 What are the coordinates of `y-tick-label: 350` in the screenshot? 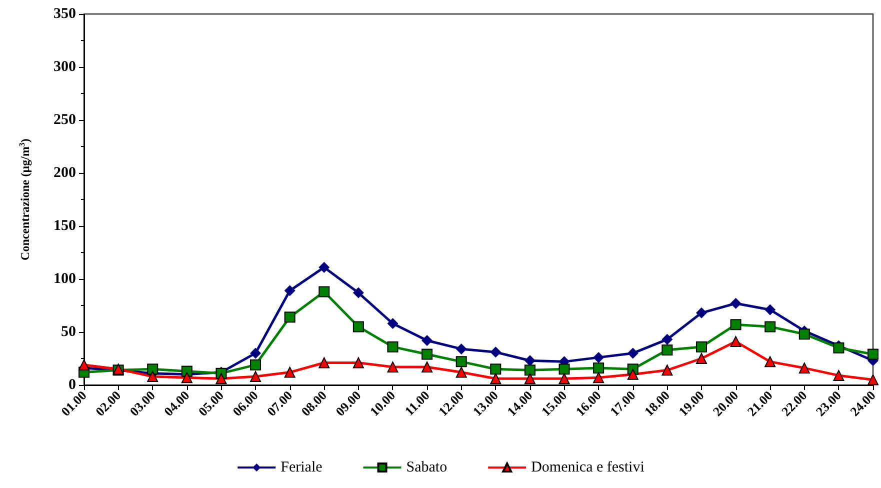 It's located at (65, 14).